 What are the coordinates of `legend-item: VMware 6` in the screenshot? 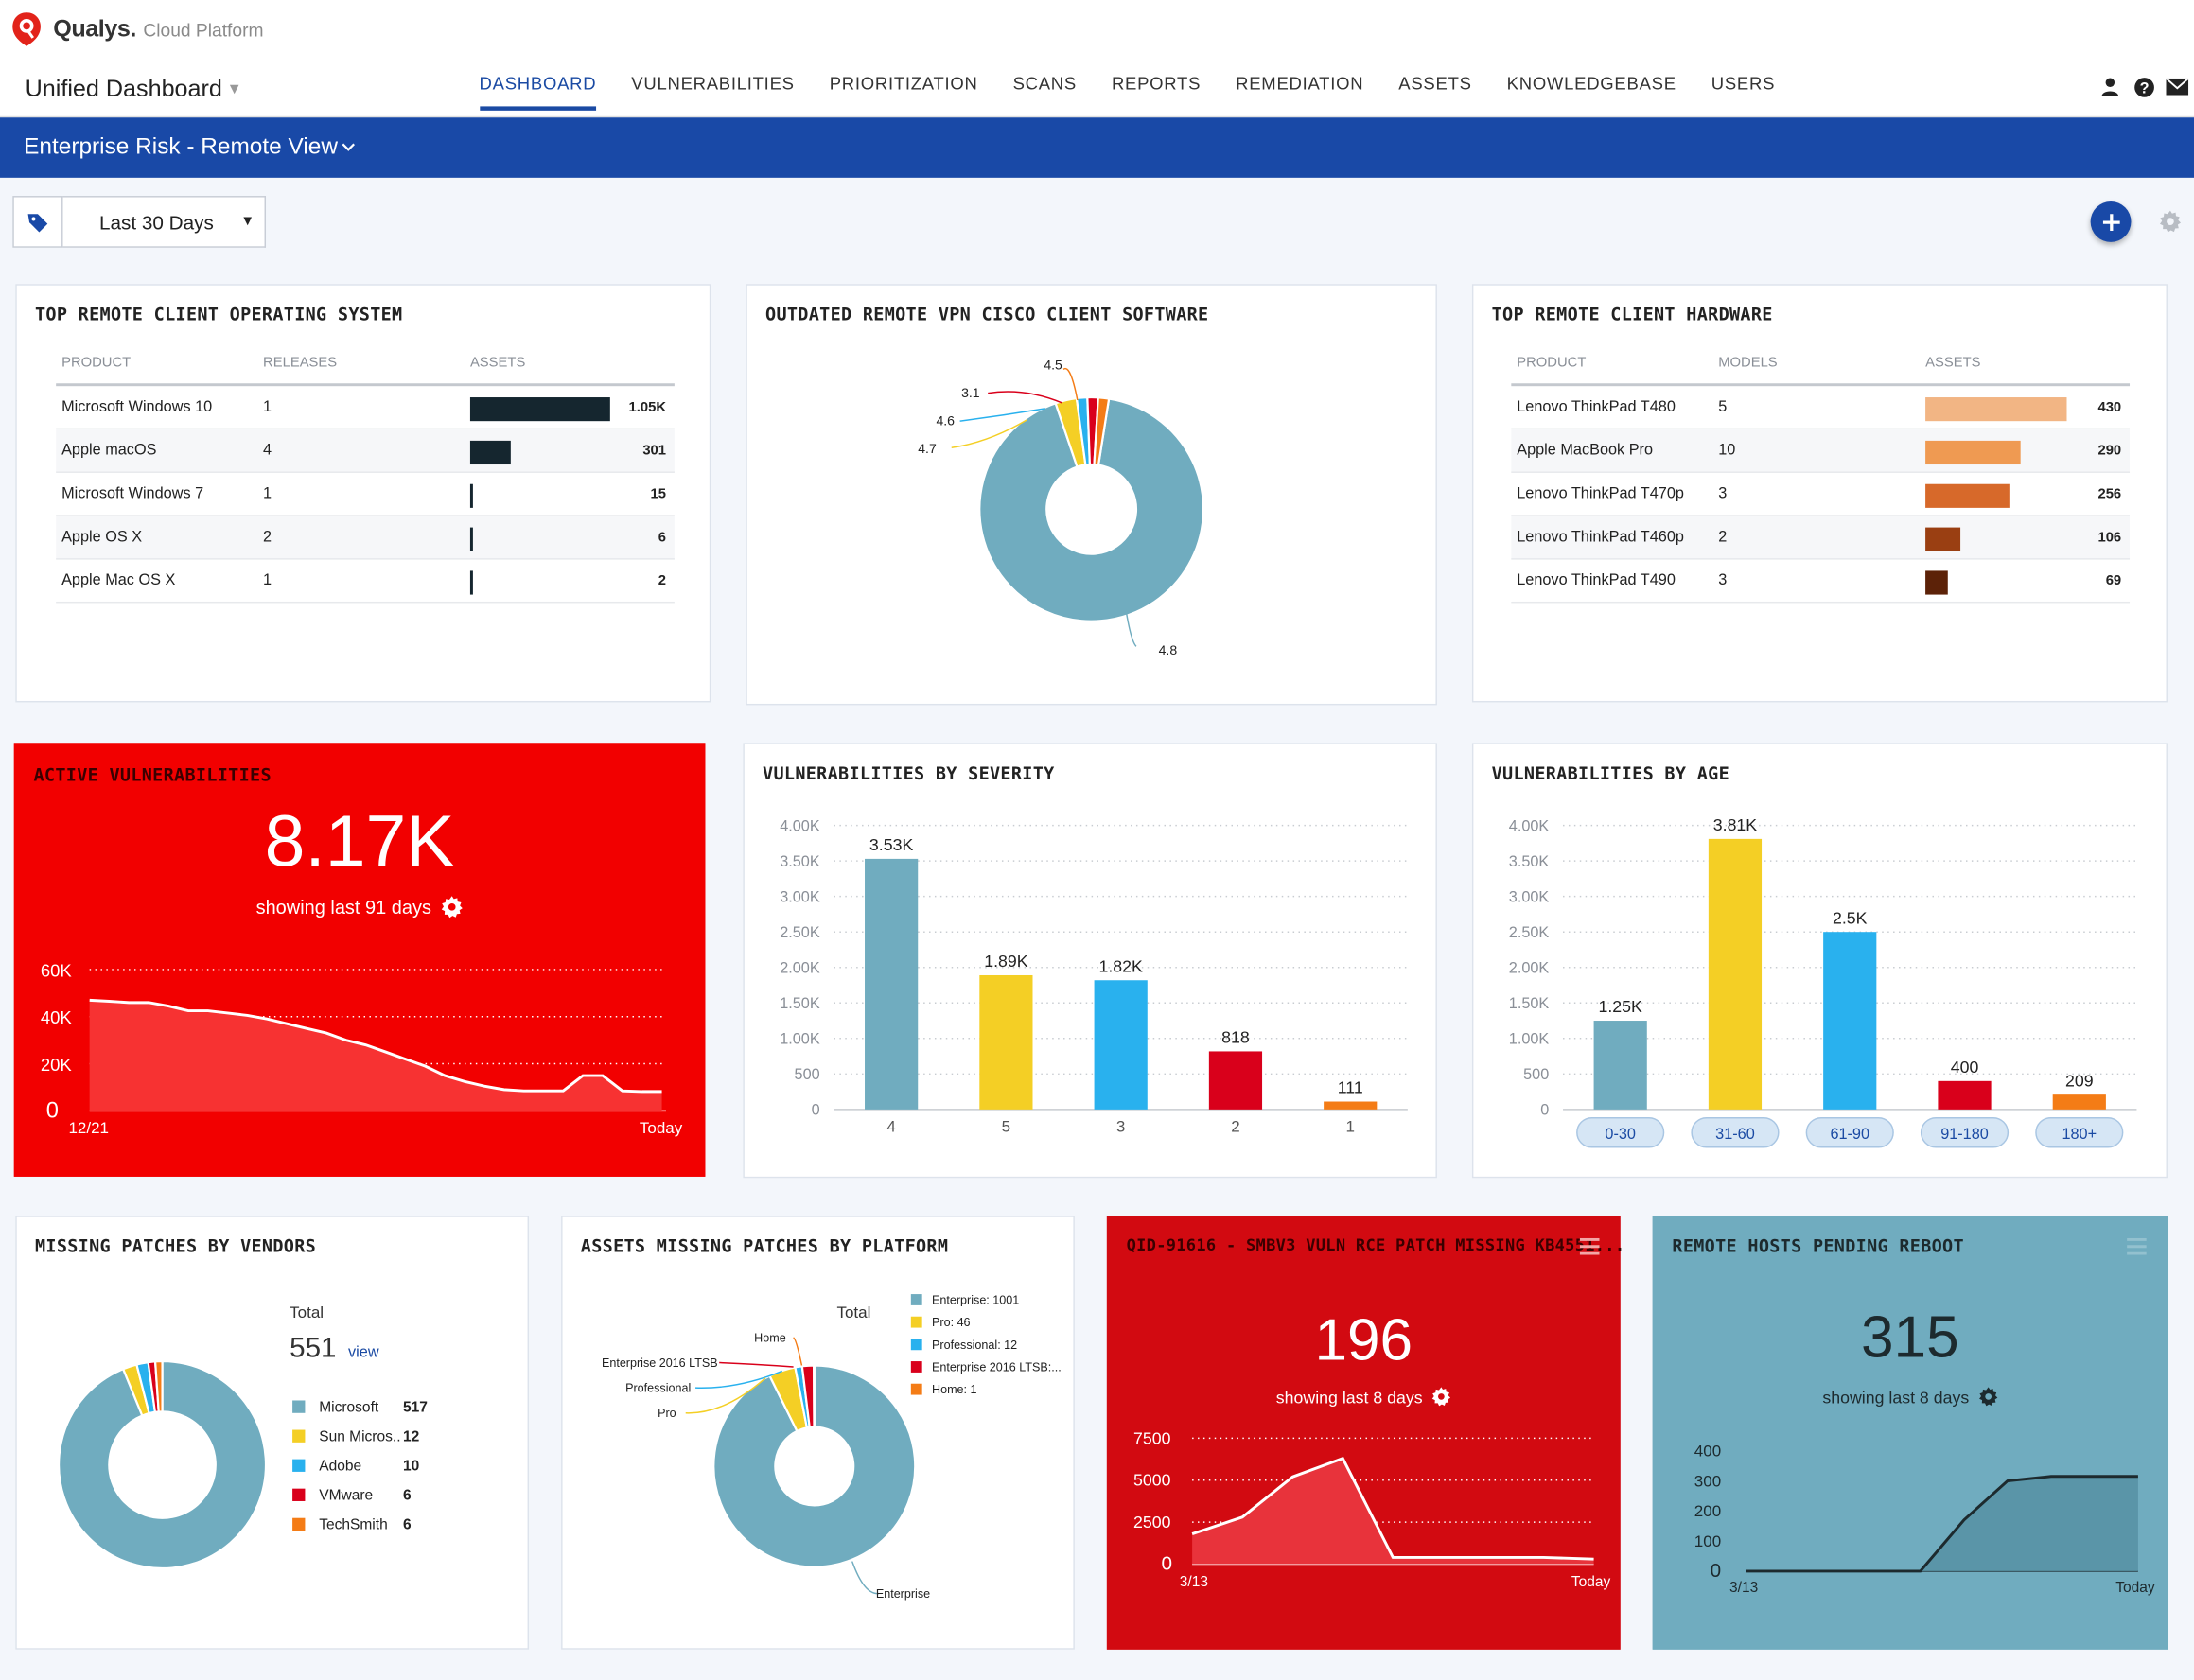 It's located at (360, 1495).